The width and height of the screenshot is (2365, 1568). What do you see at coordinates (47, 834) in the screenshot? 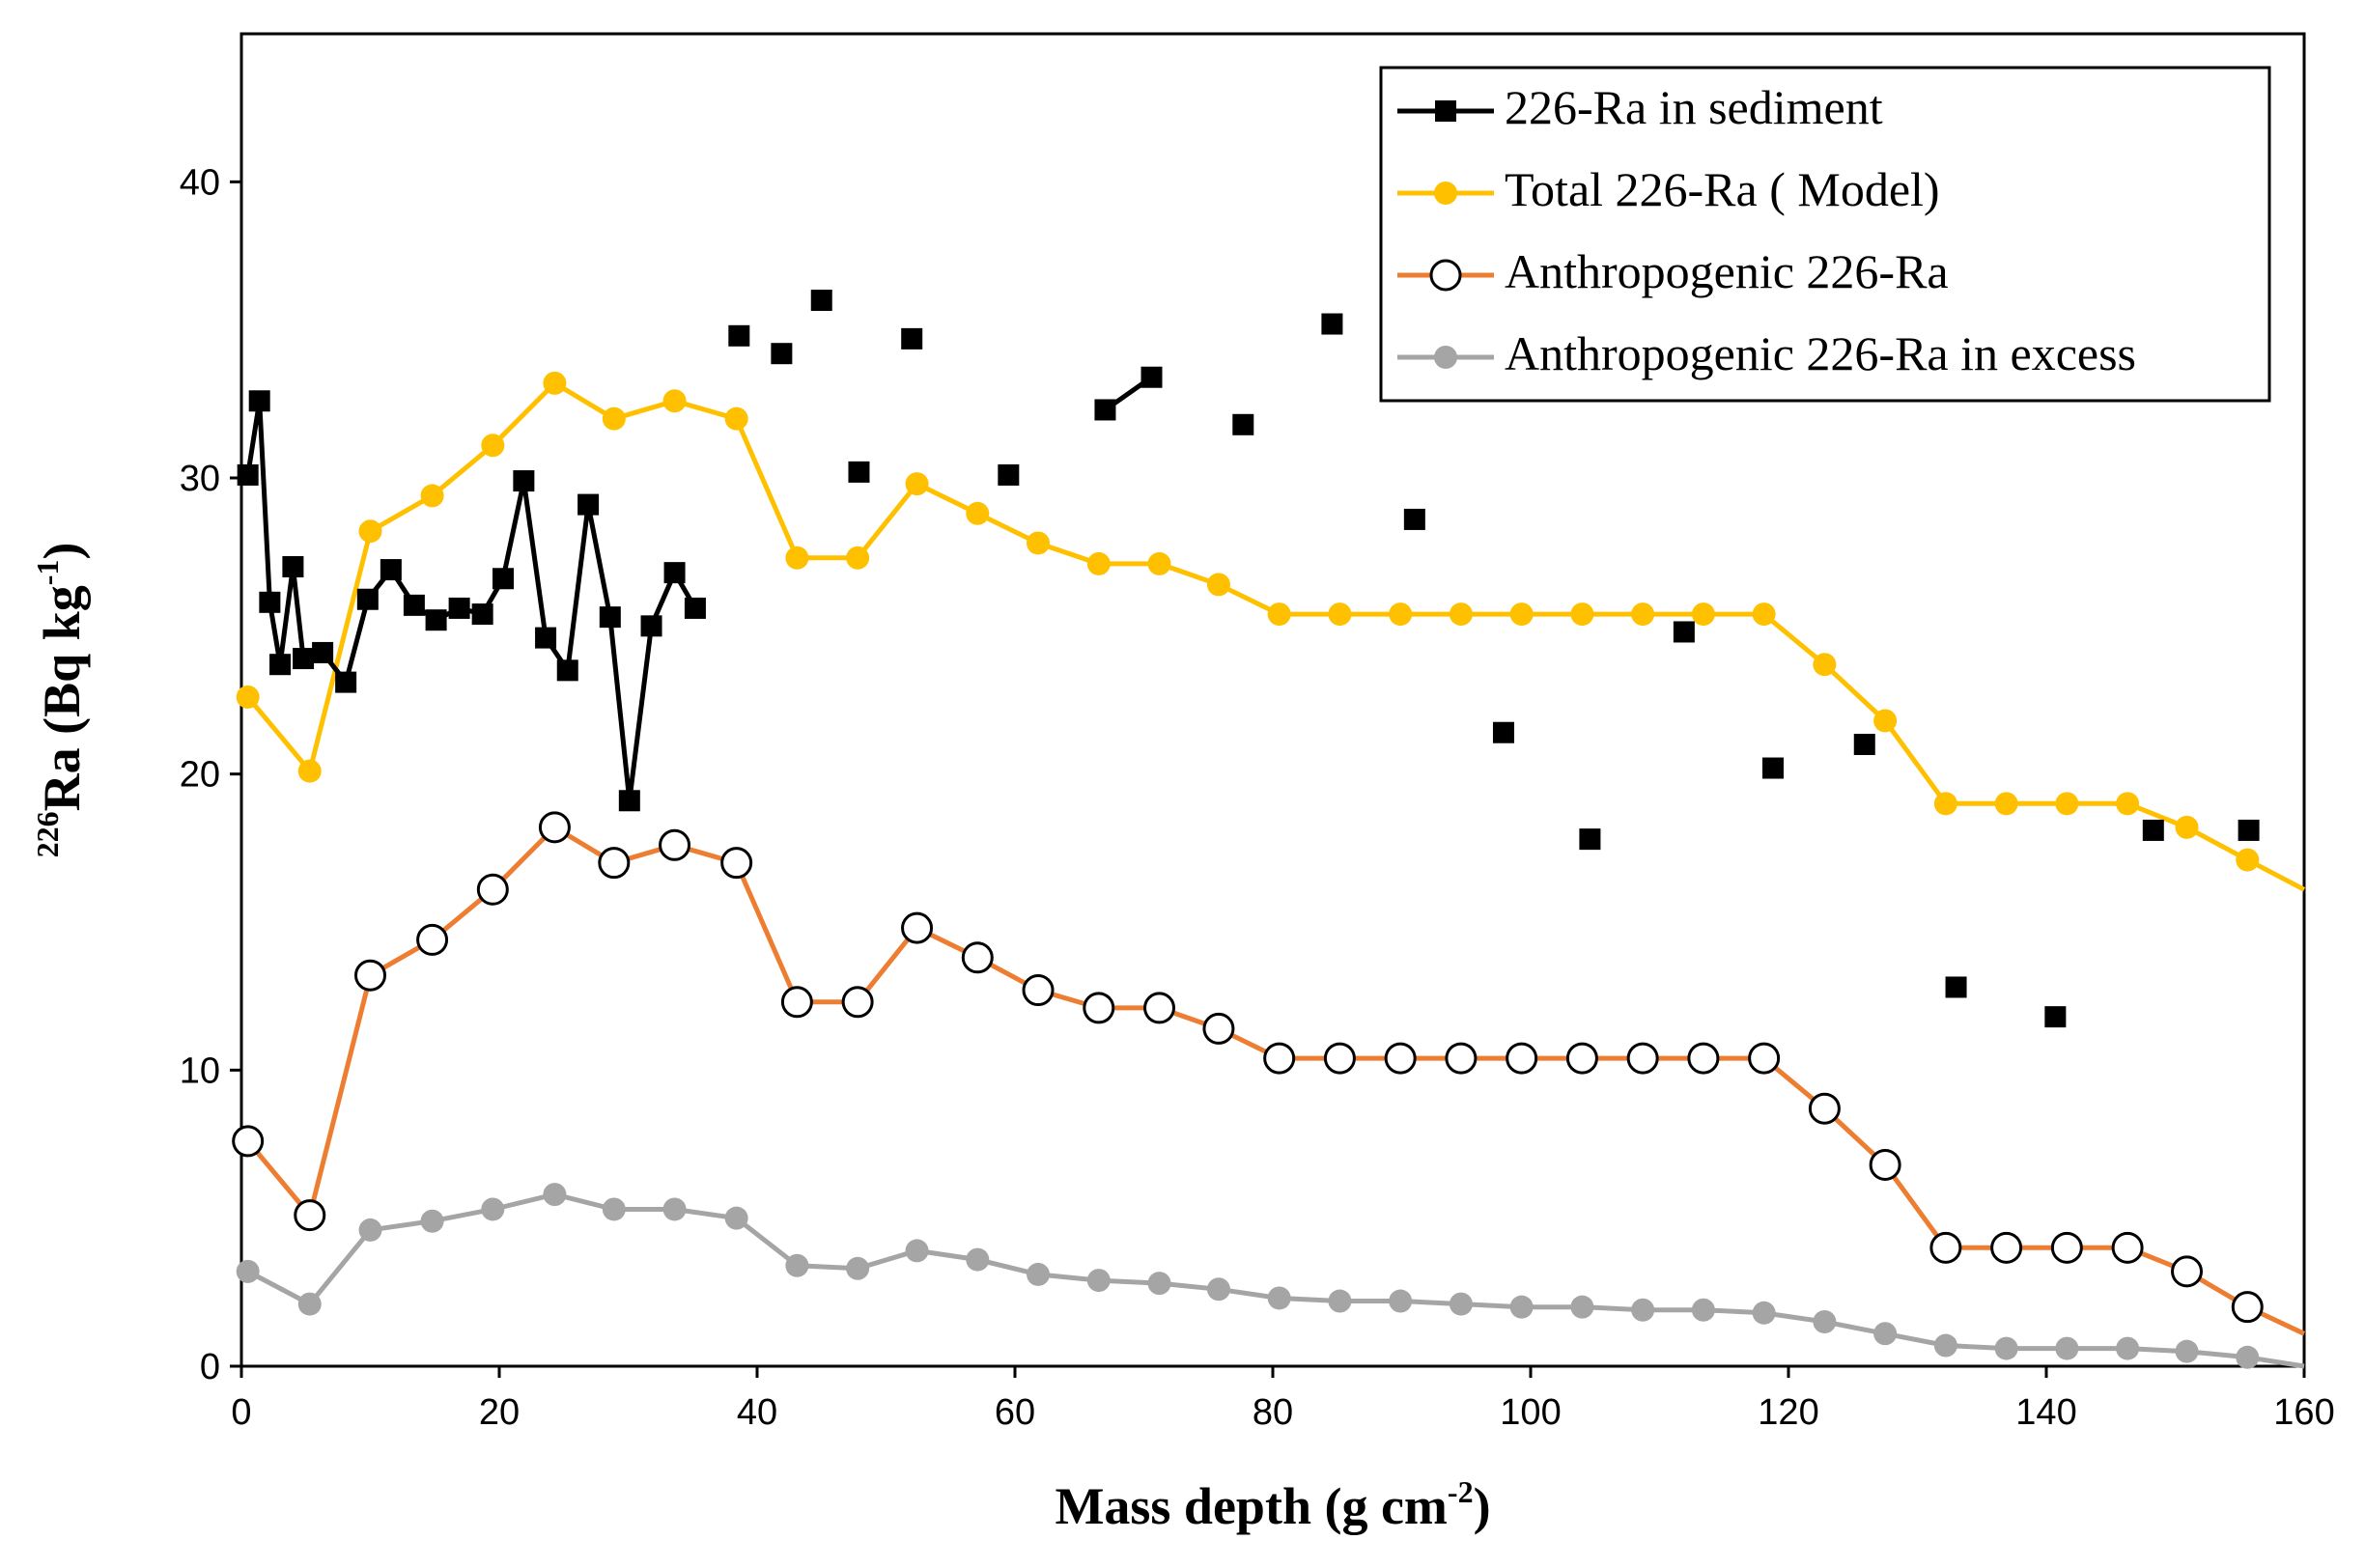
I see `y-axis-title-superscript-prefix: 226` at bounding box center [47, 834].